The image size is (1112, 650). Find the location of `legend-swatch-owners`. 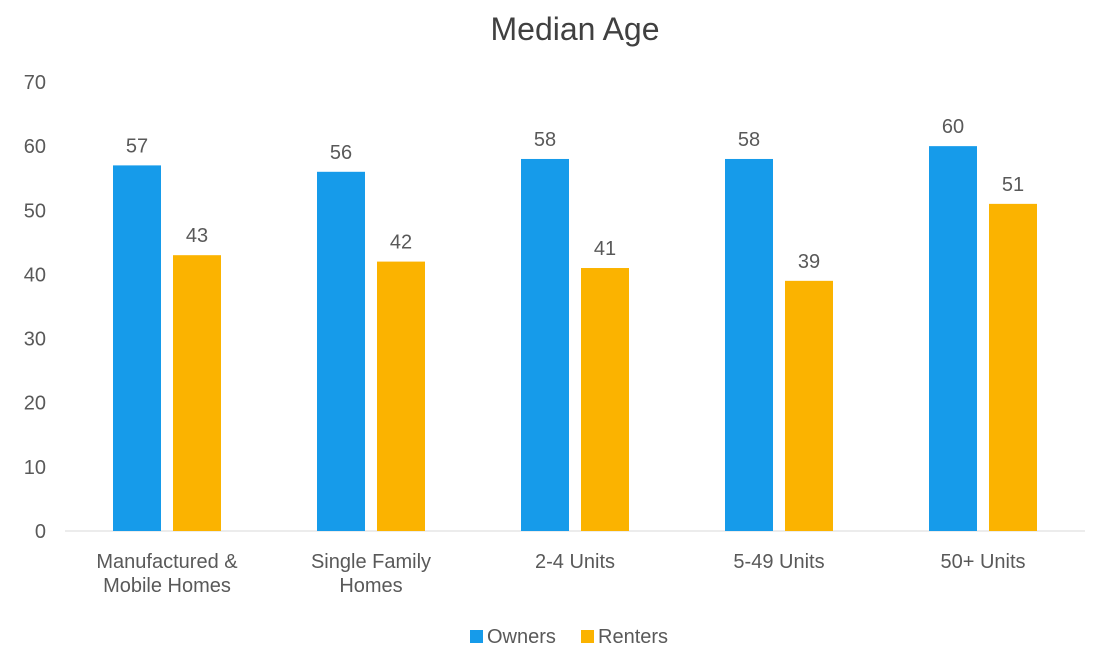

legend-swatch-owners is located at coordinates (476, 636).